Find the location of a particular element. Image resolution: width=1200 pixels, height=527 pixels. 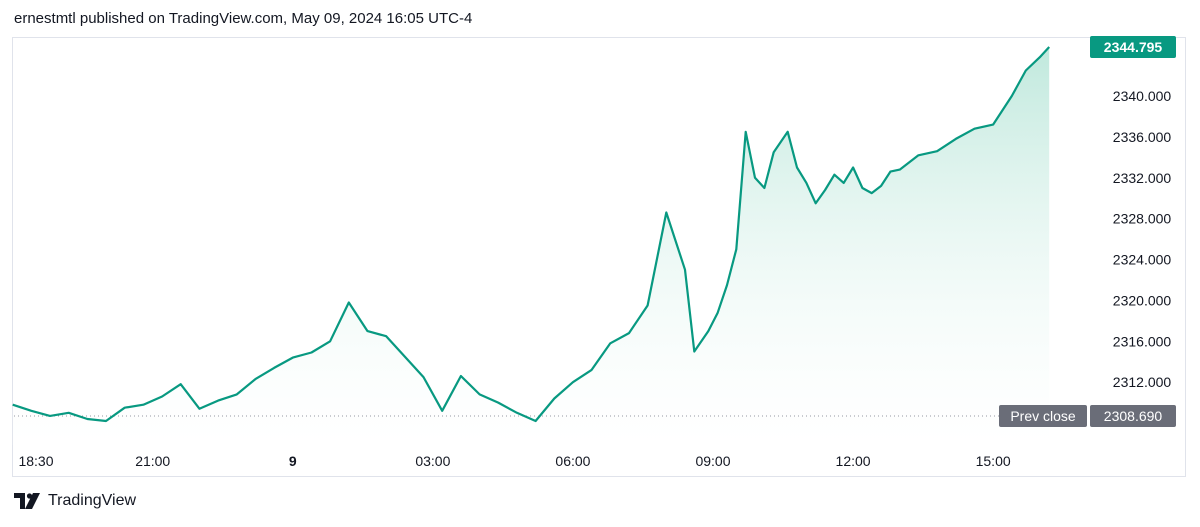

x-tick-label: 03:00 is located at coordinates (432, 461).